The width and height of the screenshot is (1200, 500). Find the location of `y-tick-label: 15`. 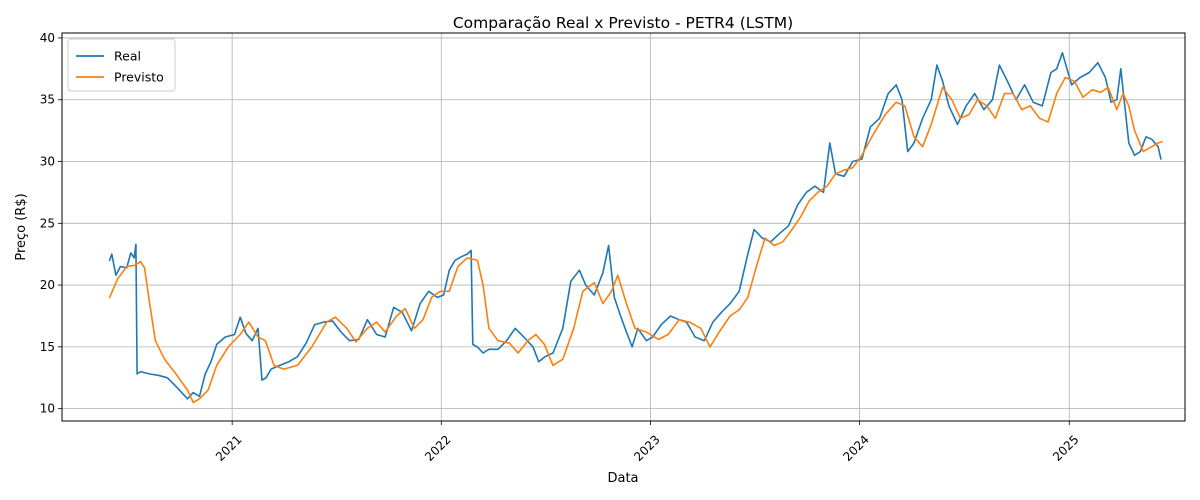

y-tick-label: 15 is located at coordinates (47, 347).